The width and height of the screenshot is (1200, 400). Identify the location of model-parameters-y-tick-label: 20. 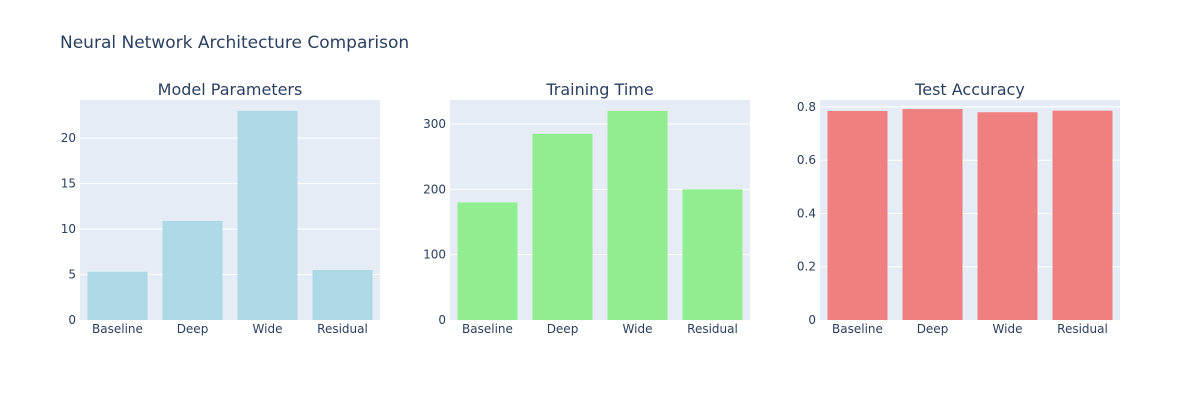
(68, 138).